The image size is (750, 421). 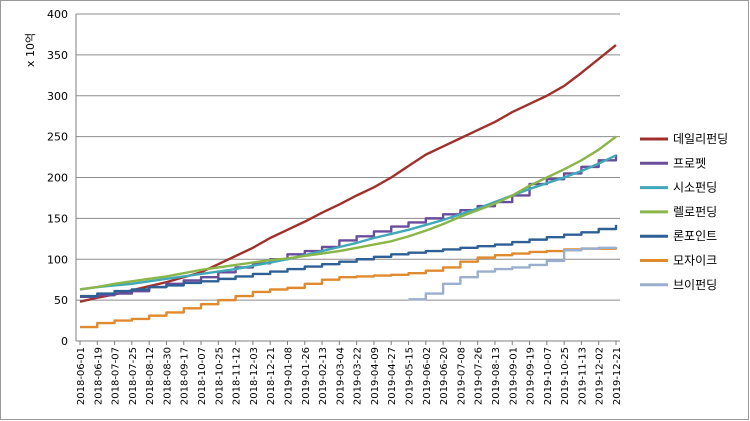 What do you see at coordinates (57, 14) in the screenshot?
I see `y-tick-label: 400` at bounding box center [57, 14].